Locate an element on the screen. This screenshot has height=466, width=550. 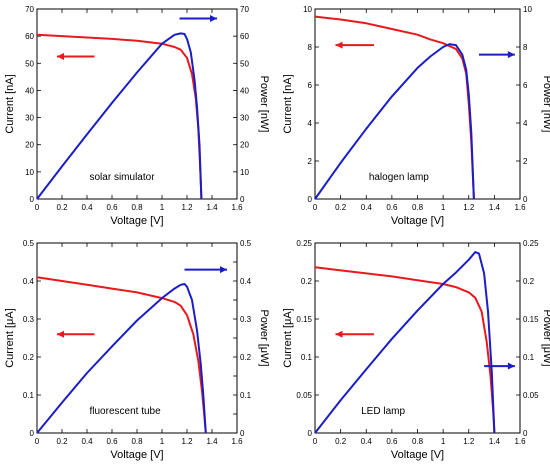
y2-tick-label: 40 is located at coordinates (244, 90).